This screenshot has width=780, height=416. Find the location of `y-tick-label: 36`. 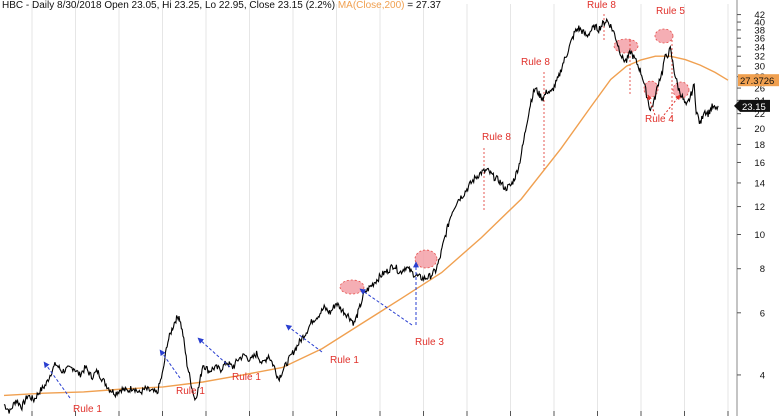

y-tick-label: 36 is located at coordinates (759, 39).